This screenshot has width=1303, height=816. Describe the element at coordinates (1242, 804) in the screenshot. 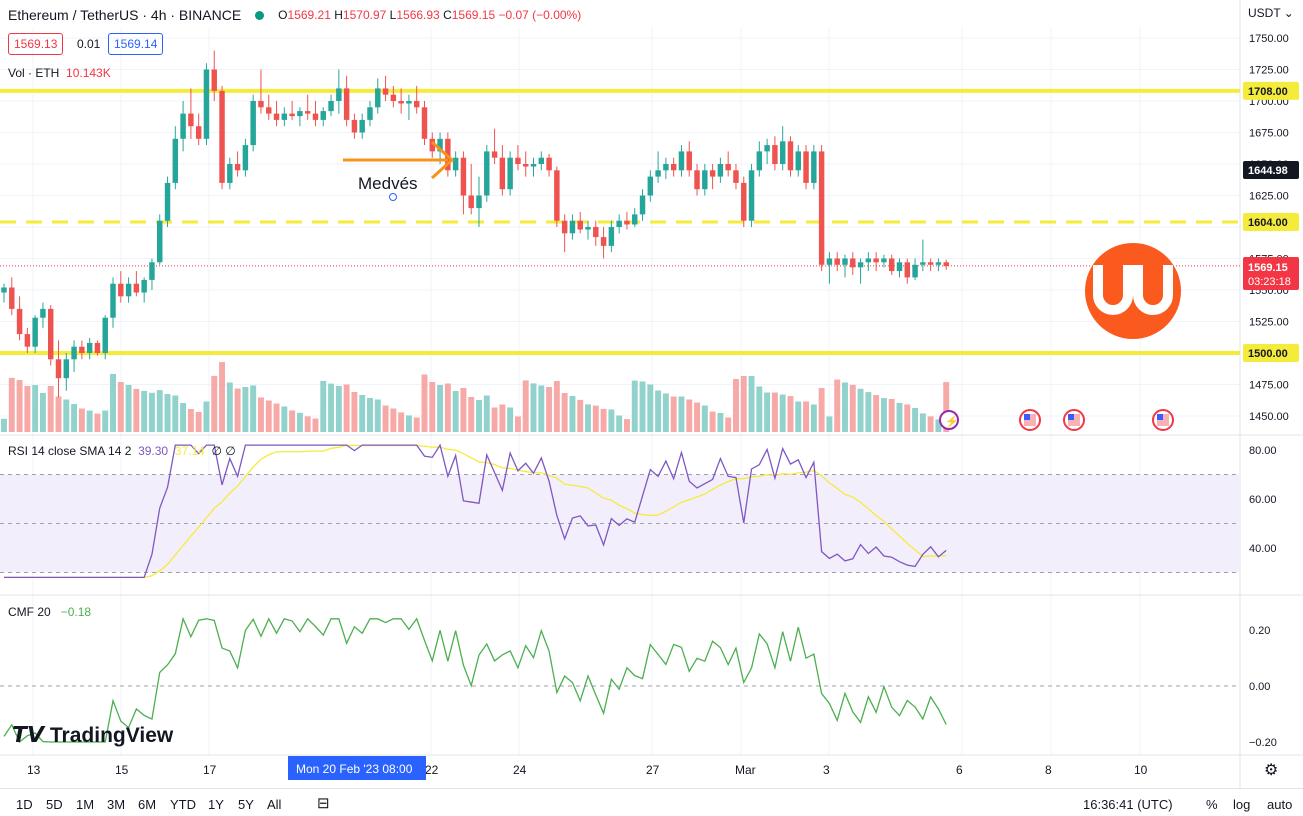

I see `log-toggle: log` at that location.